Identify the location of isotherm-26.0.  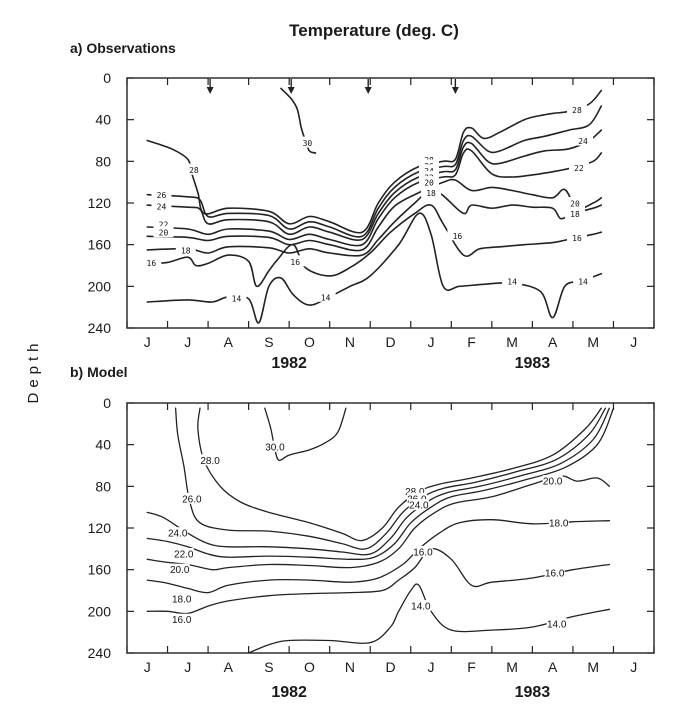
(390, 478).